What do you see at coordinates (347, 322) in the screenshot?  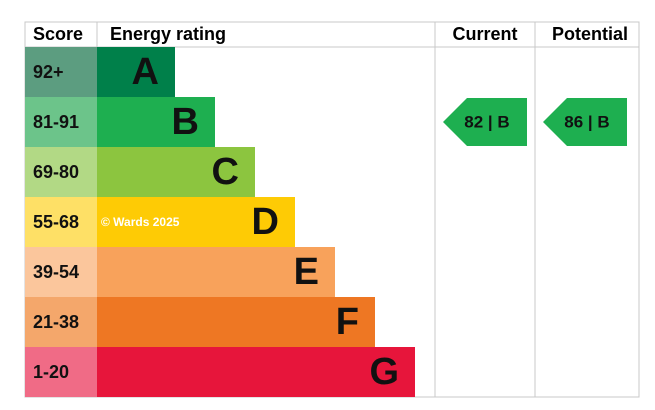 I see `band-letter: F` at bounding box center [347, 322].